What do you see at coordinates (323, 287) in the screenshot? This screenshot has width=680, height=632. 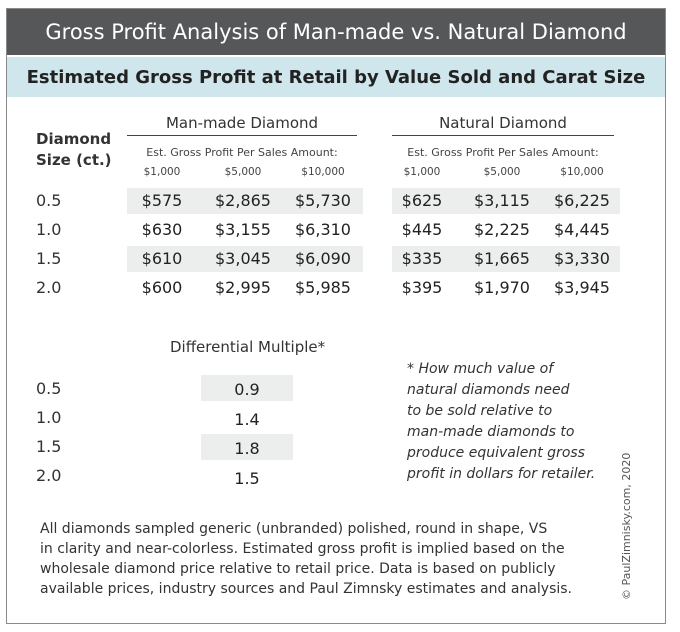 I see `table-cell: $5,985` at bounding box center [323, 287].